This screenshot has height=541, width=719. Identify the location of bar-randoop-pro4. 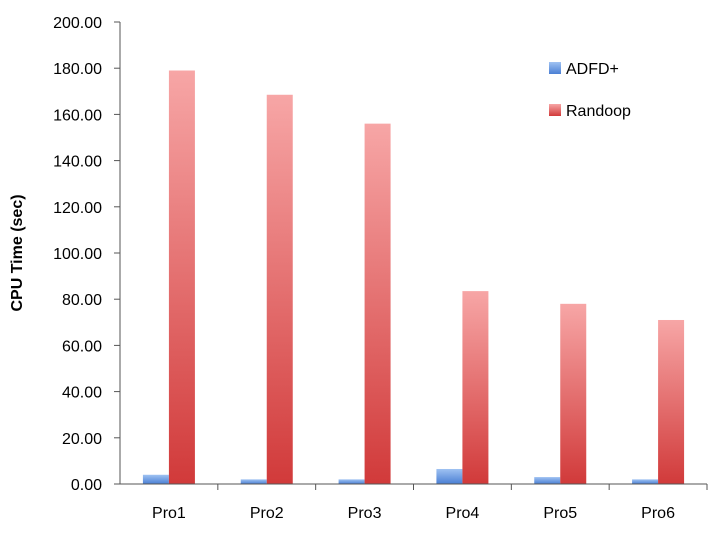
(475, 387).